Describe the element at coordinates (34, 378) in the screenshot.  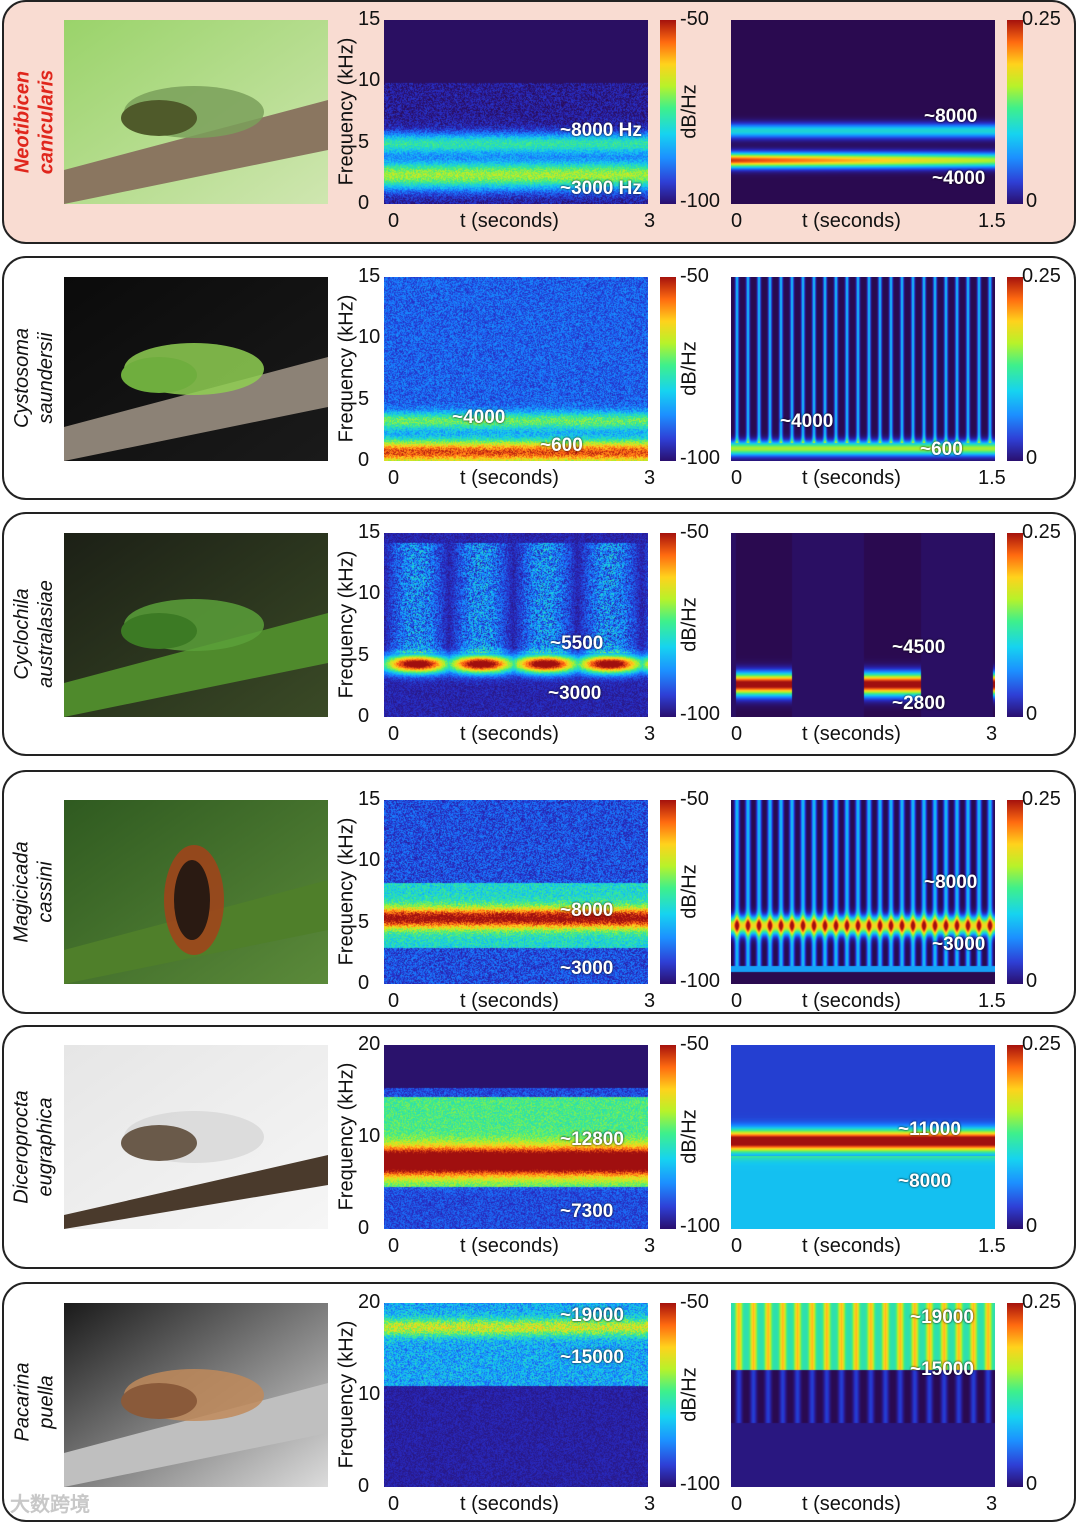
I see `species-name: Cystosoma saundersii` at that location.